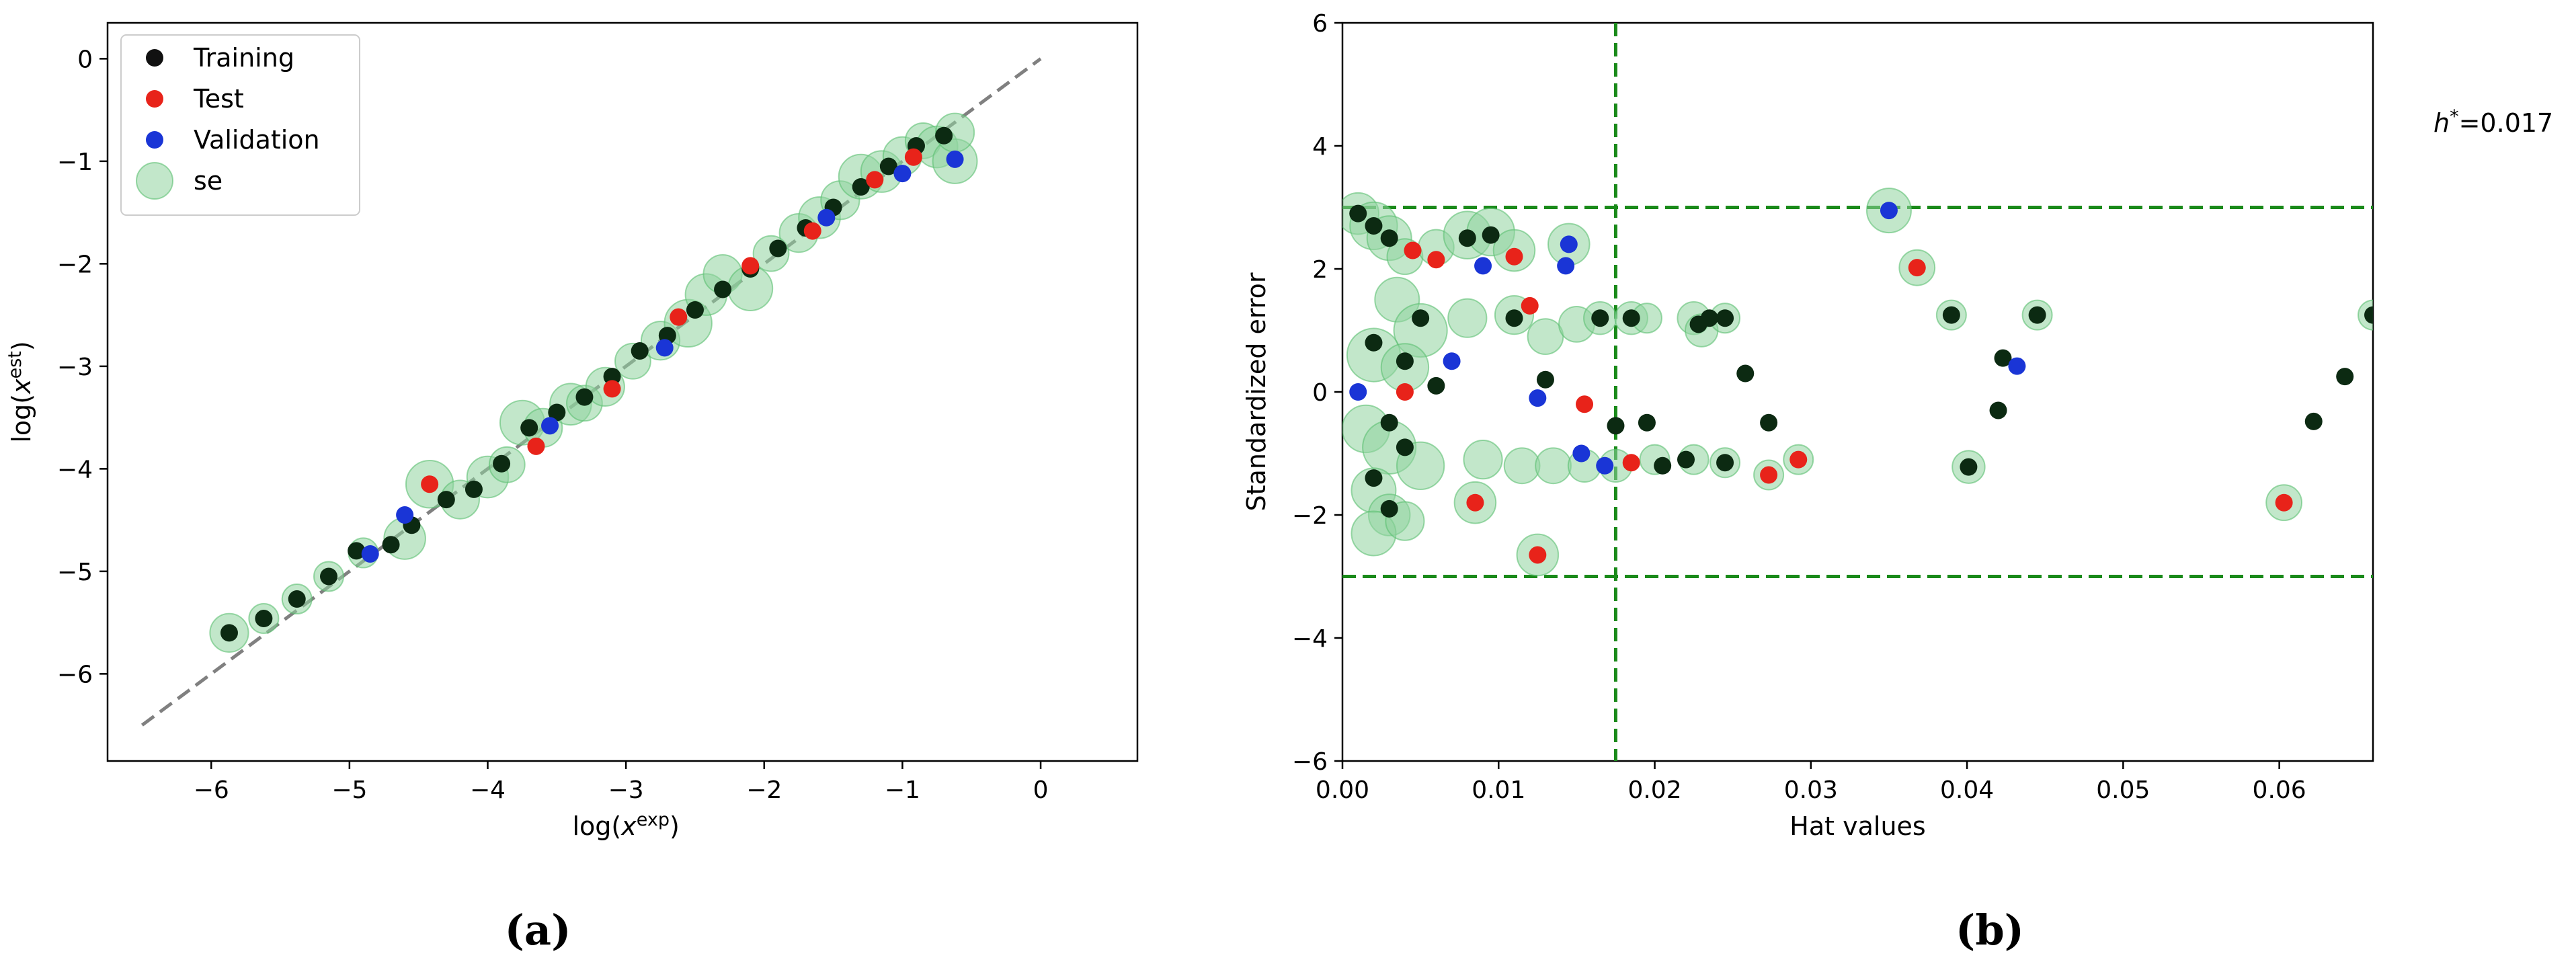 This screenshot has width=2576, height=962. I want to click on y-tick-label: −1, so click(75, 163).